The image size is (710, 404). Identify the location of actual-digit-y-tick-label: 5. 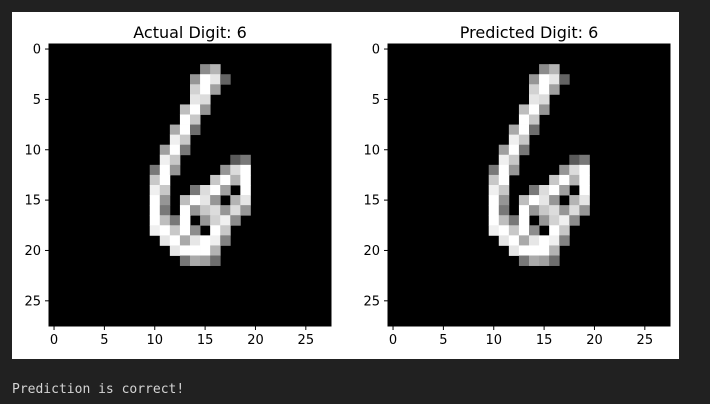
(37, 100).